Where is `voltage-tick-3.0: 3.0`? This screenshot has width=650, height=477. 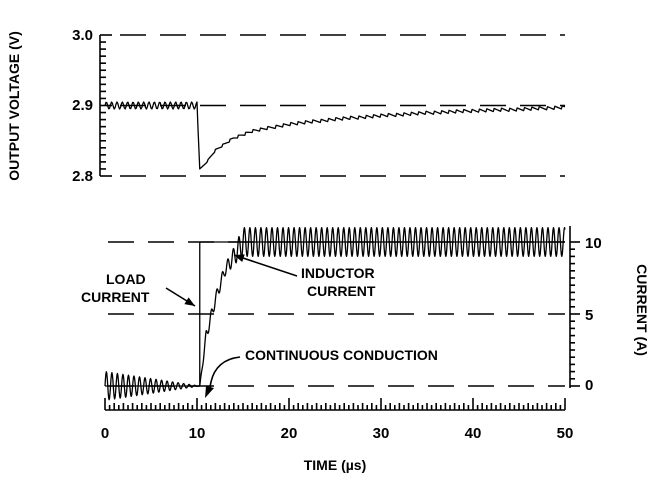
voltage-tick-3.0: 3.0 is located at coordinates (82, 35).